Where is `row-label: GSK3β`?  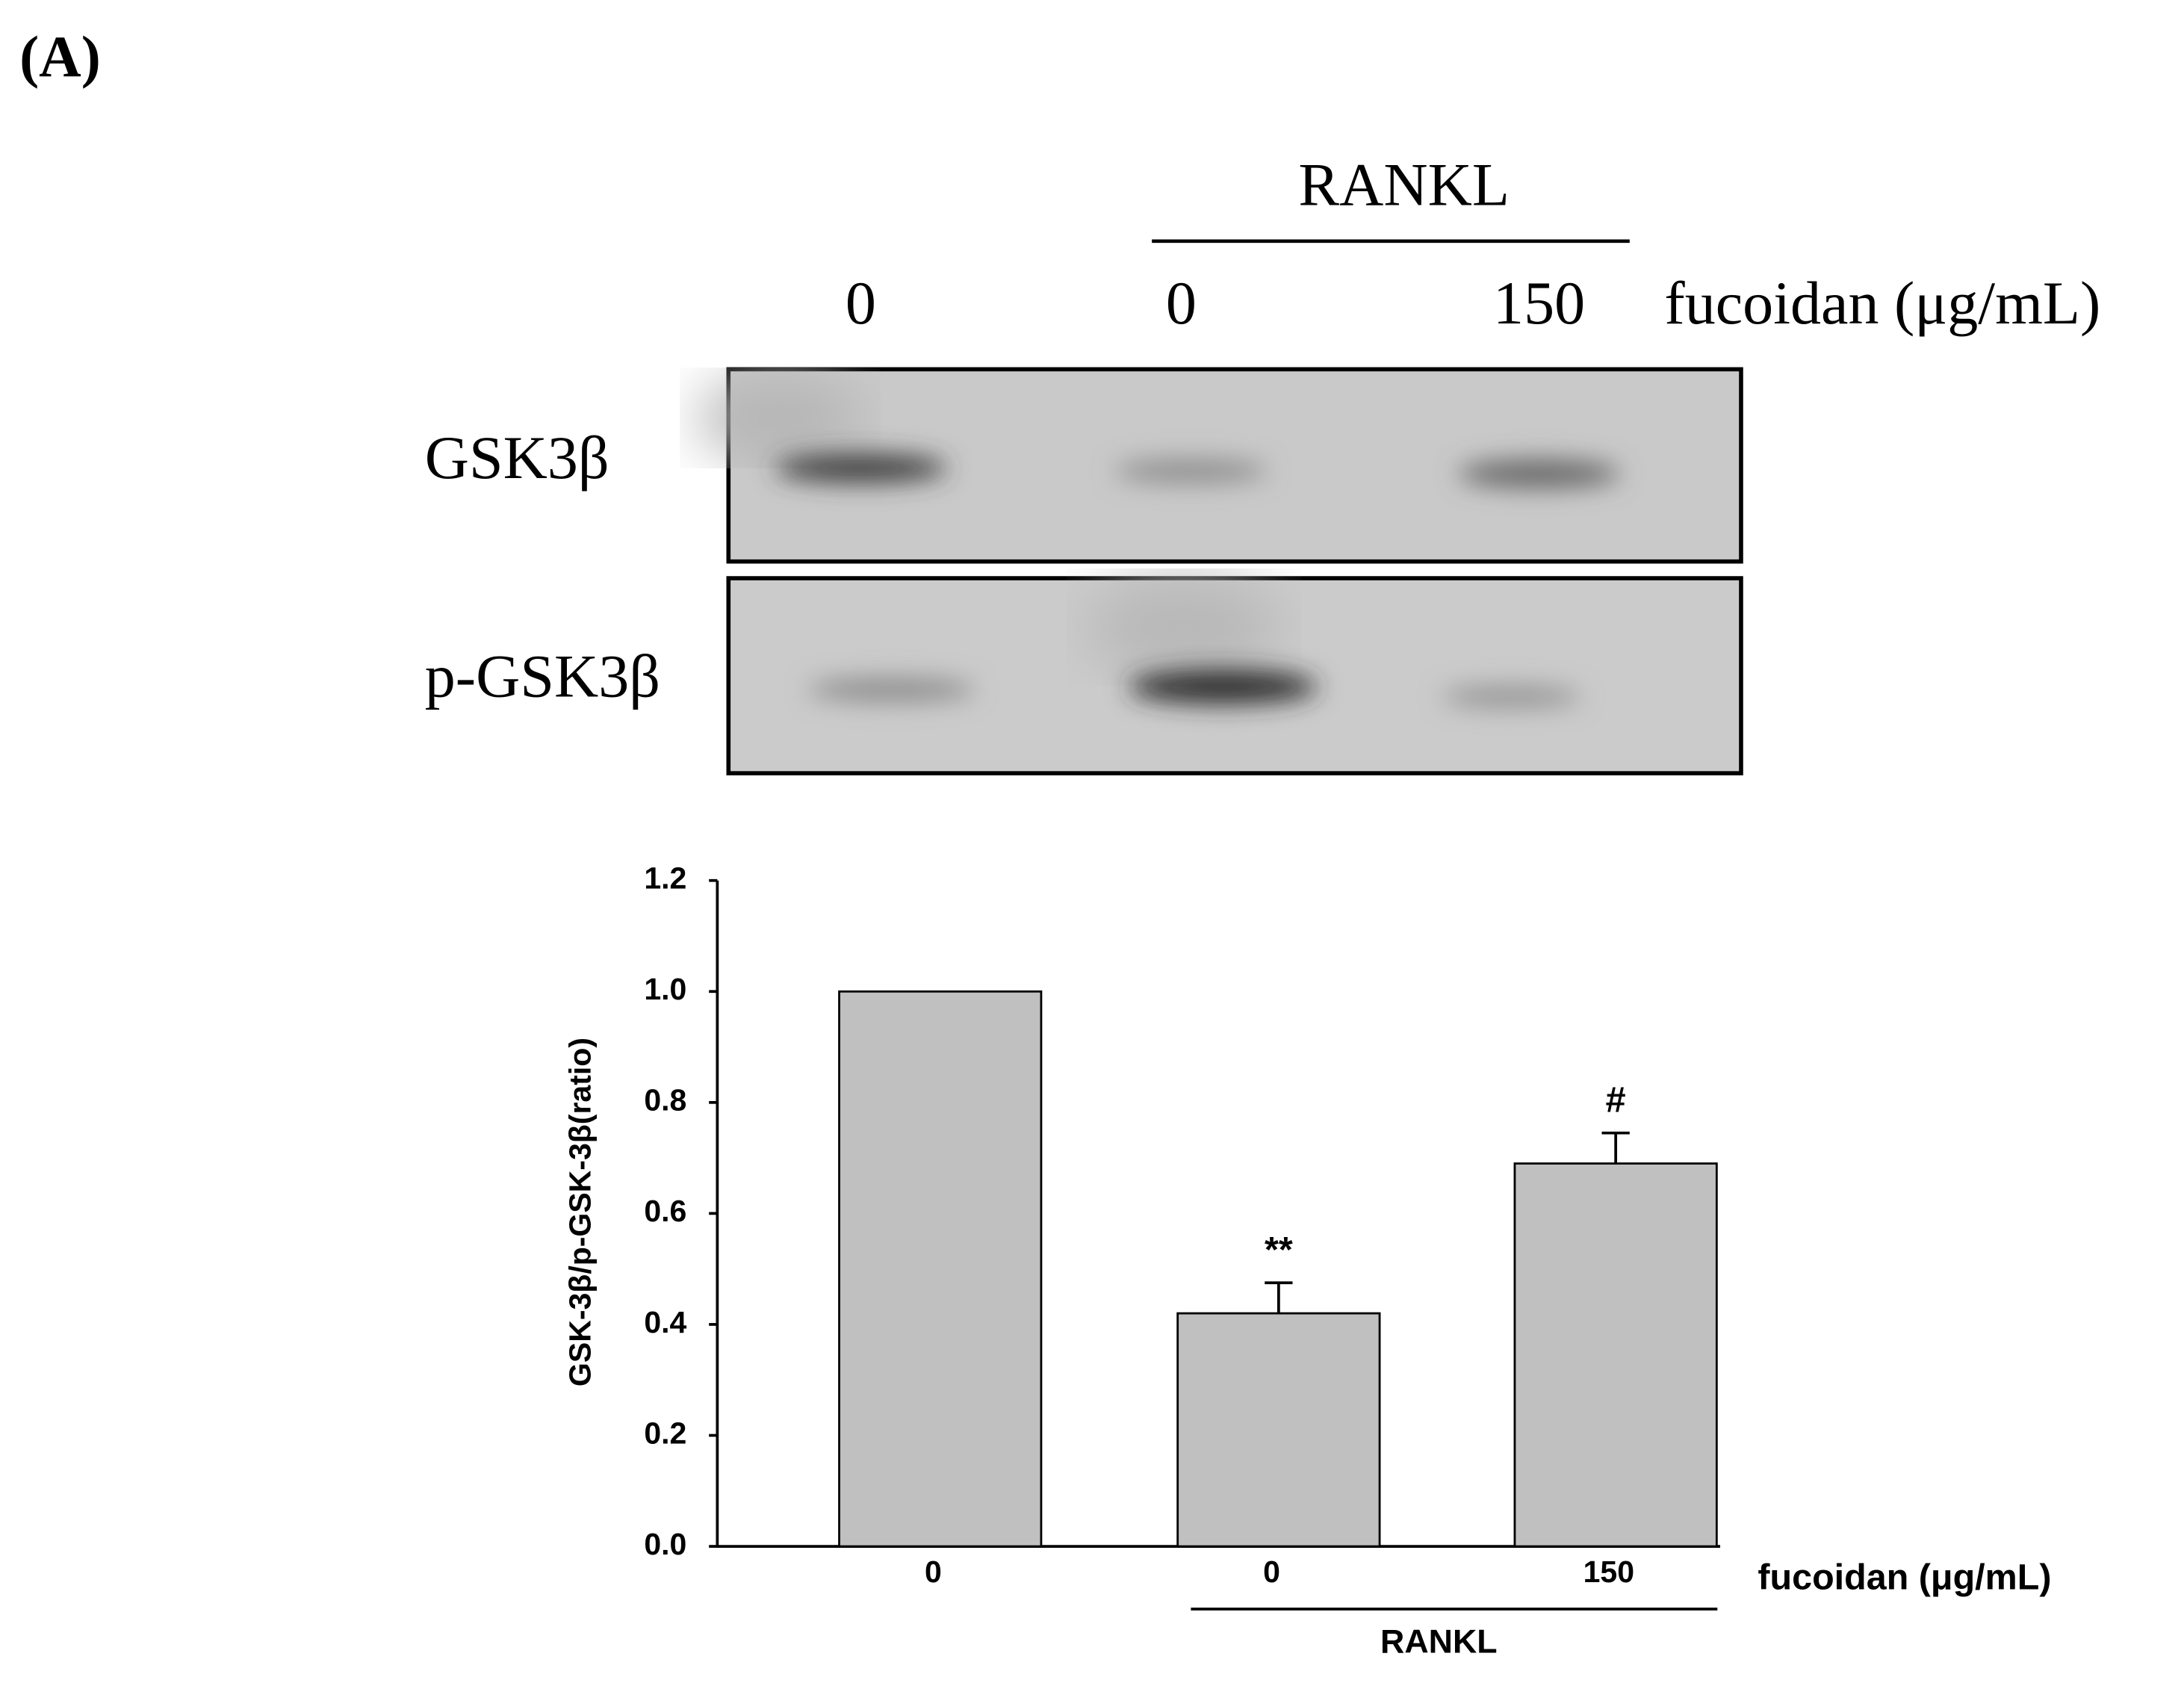 row-label: GSK3β is located at coordinates (517, 458).